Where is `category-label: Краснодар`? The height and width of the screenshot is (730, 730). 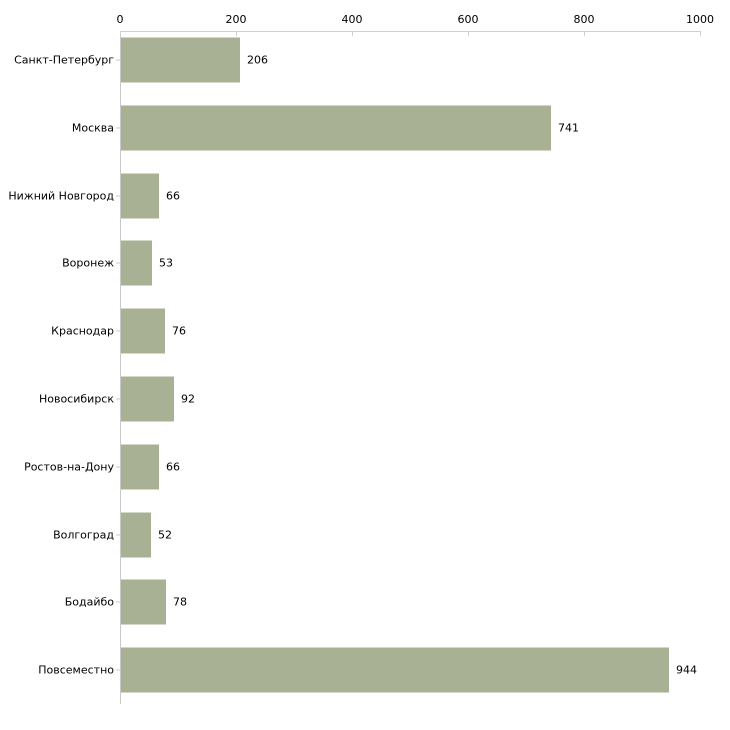 category-label: Краснодар is located at coordinates (82, 331).